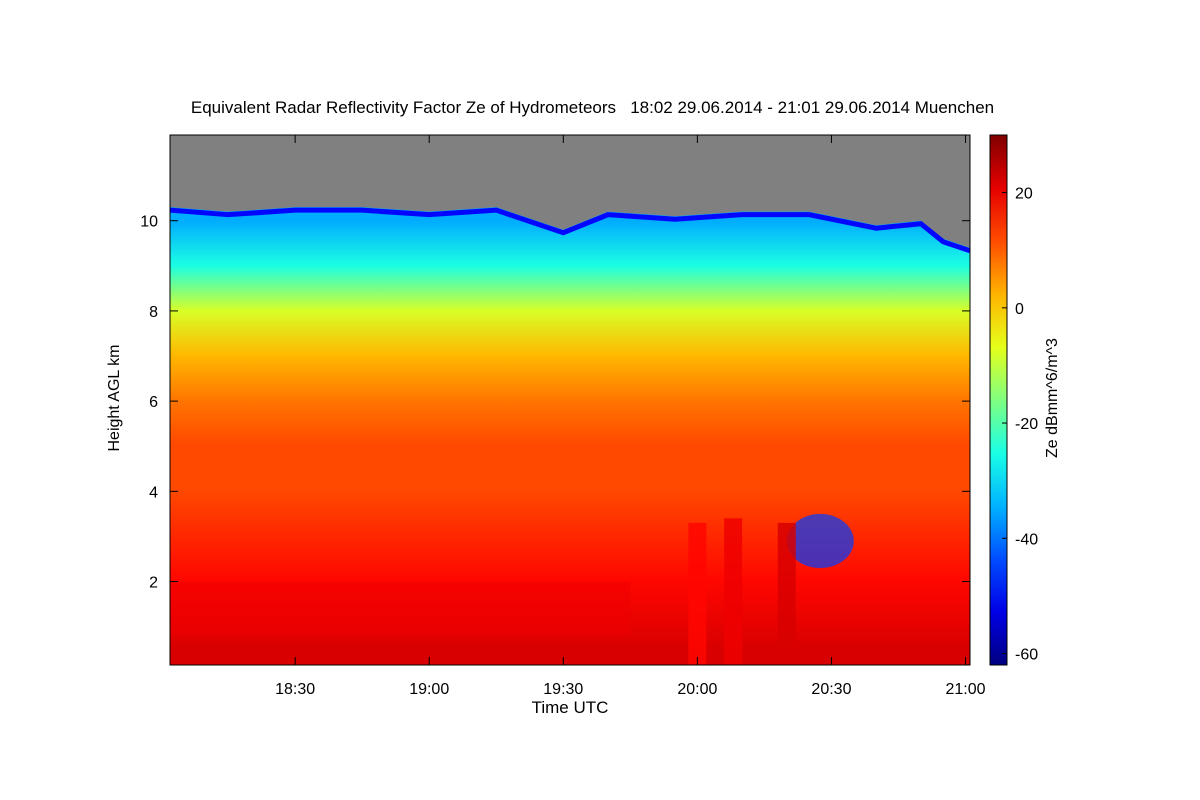 The width and height of the screenshot is (1200, 800). Describe the element at coordinates (697, 689) in the screenshot. I see `x-tick-label: 20:00` at that location.